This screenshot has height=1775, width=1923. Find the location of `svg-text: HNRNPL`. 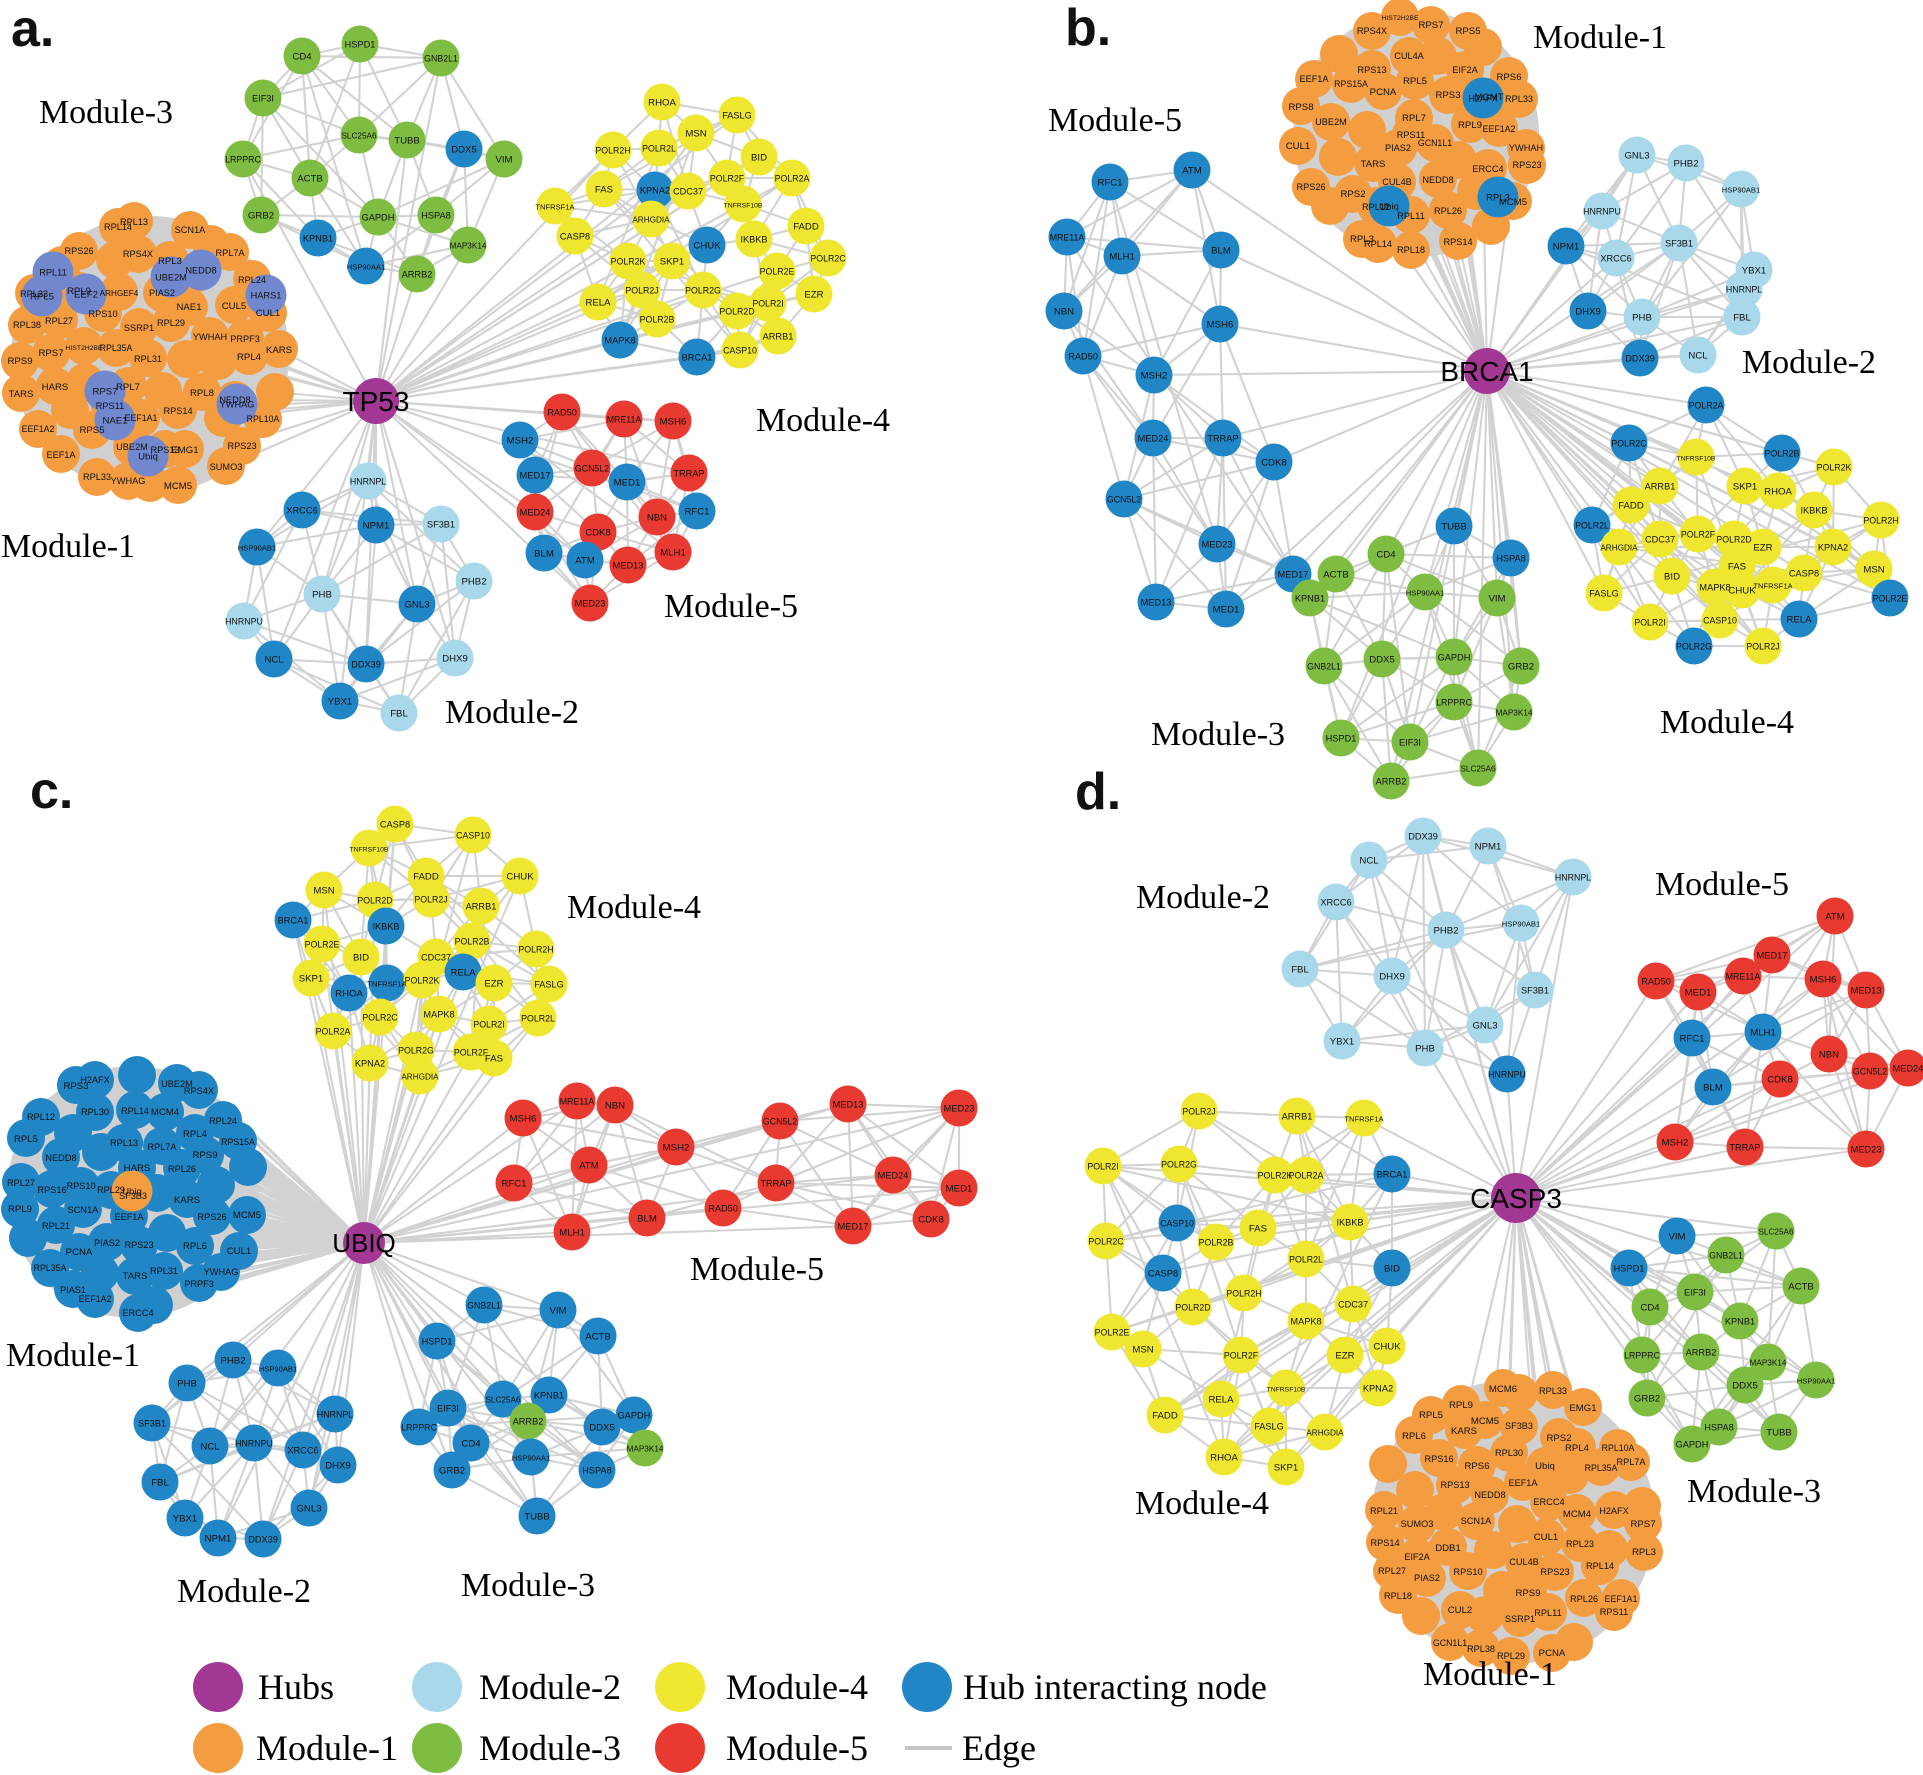

svg-text: HNRNPL is located at coordinates (1744, 290).